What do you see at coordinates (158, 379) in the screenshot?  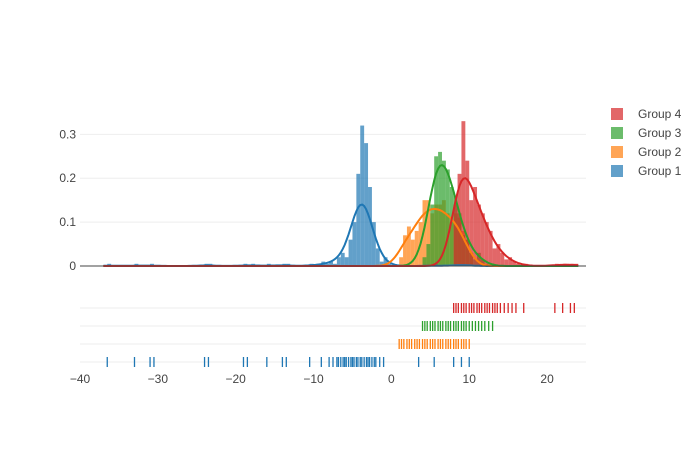 I see `x-tick-label: −30` at bounding box center [158, 379].